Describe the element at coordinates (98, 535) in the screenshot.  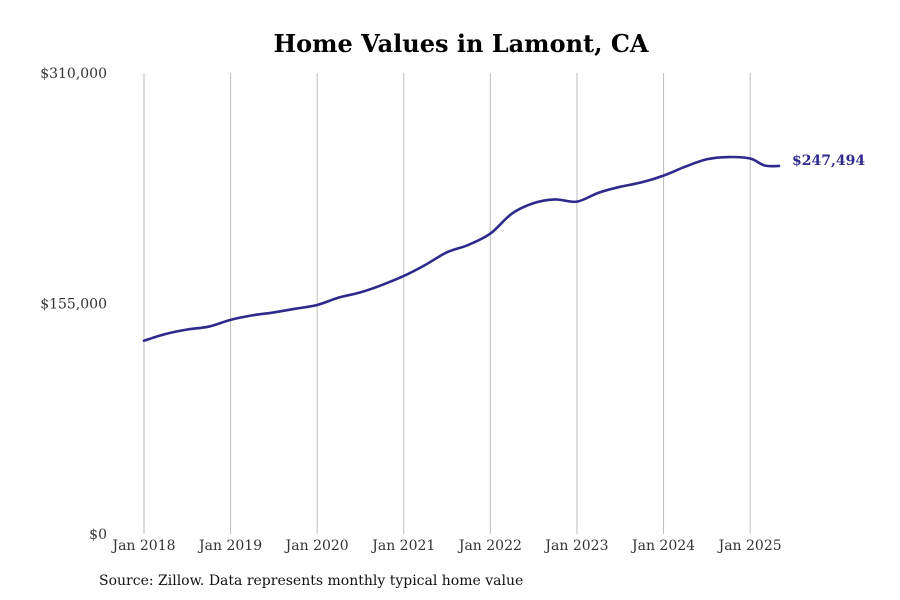
I see `y-tick-label: $0` at that location.